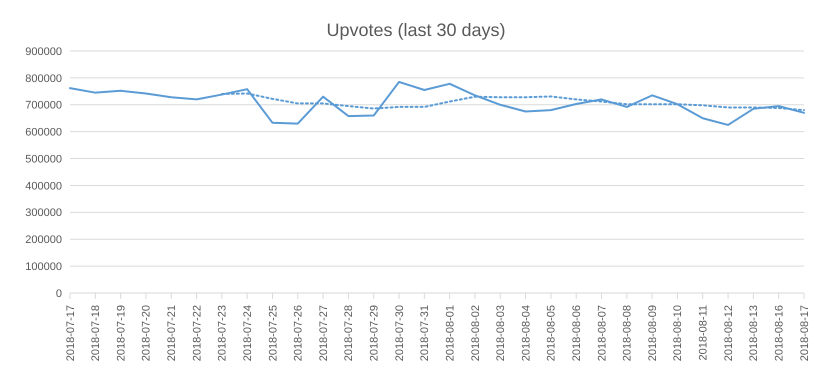  What do you see at coordinates (43, 78) in the screenshot?
I see `y-tick-label: 800000` at bounding box center [43, 78].